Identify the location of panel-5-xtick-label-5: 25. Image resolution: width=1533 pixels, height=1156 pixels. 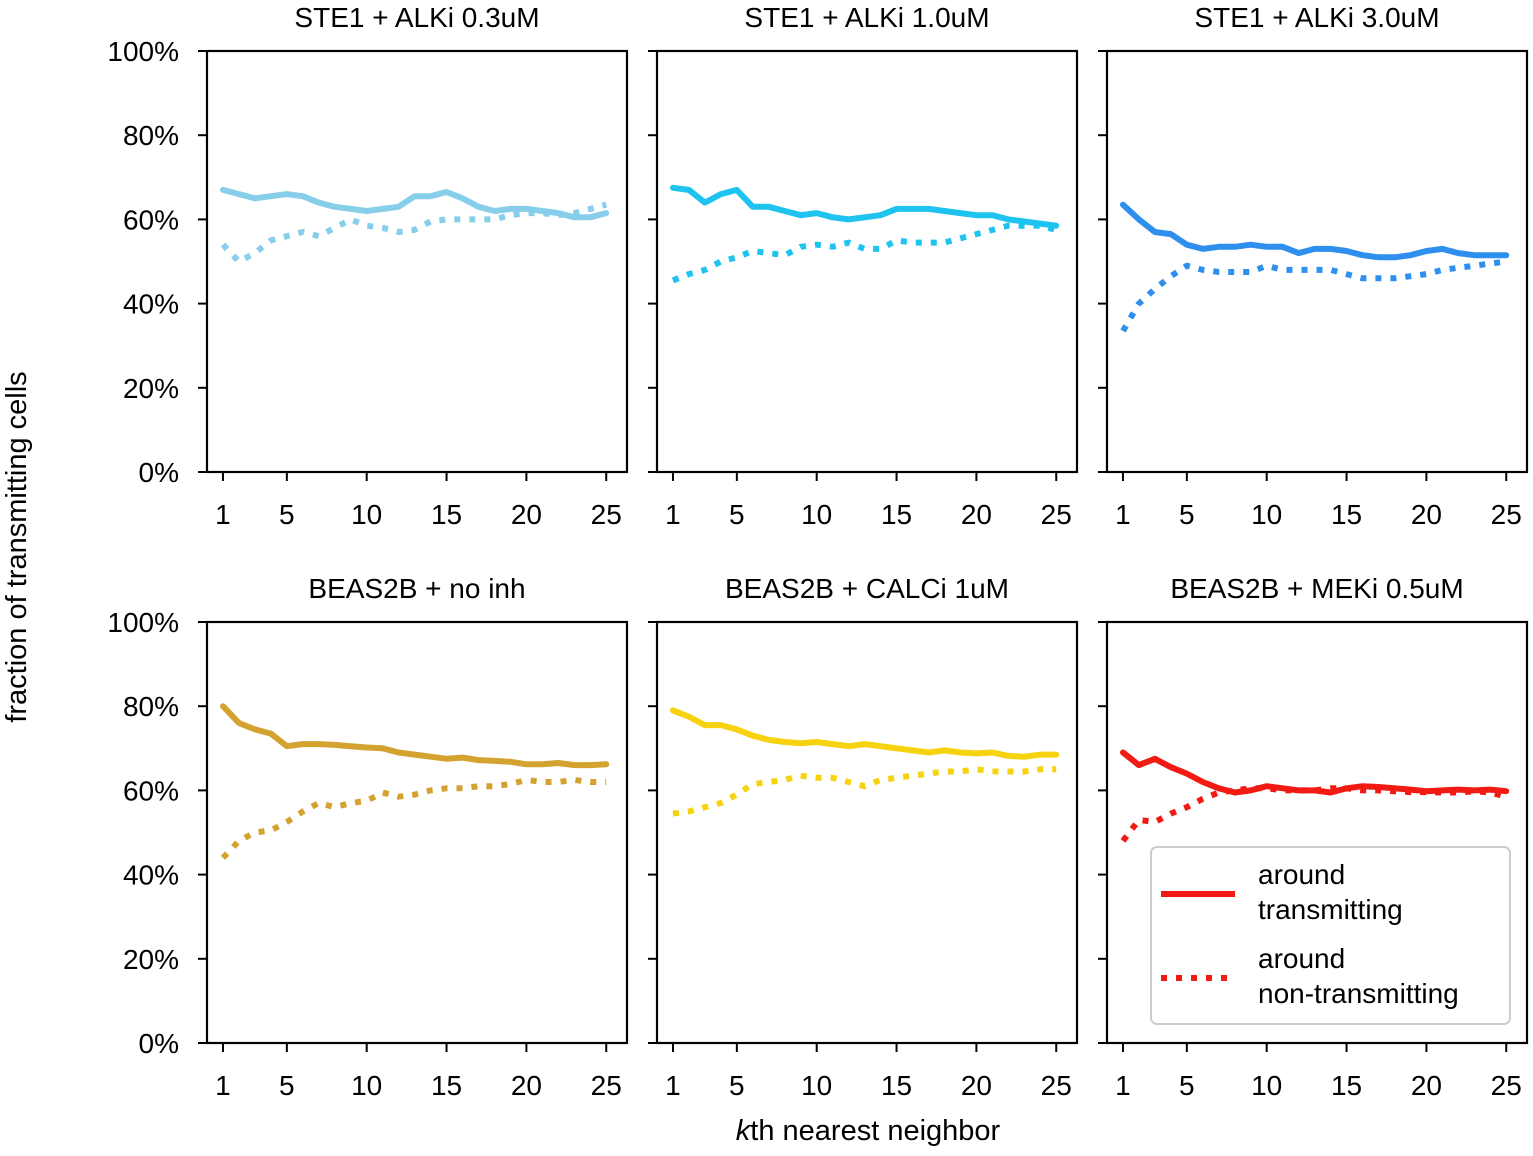
(1056, 1085).